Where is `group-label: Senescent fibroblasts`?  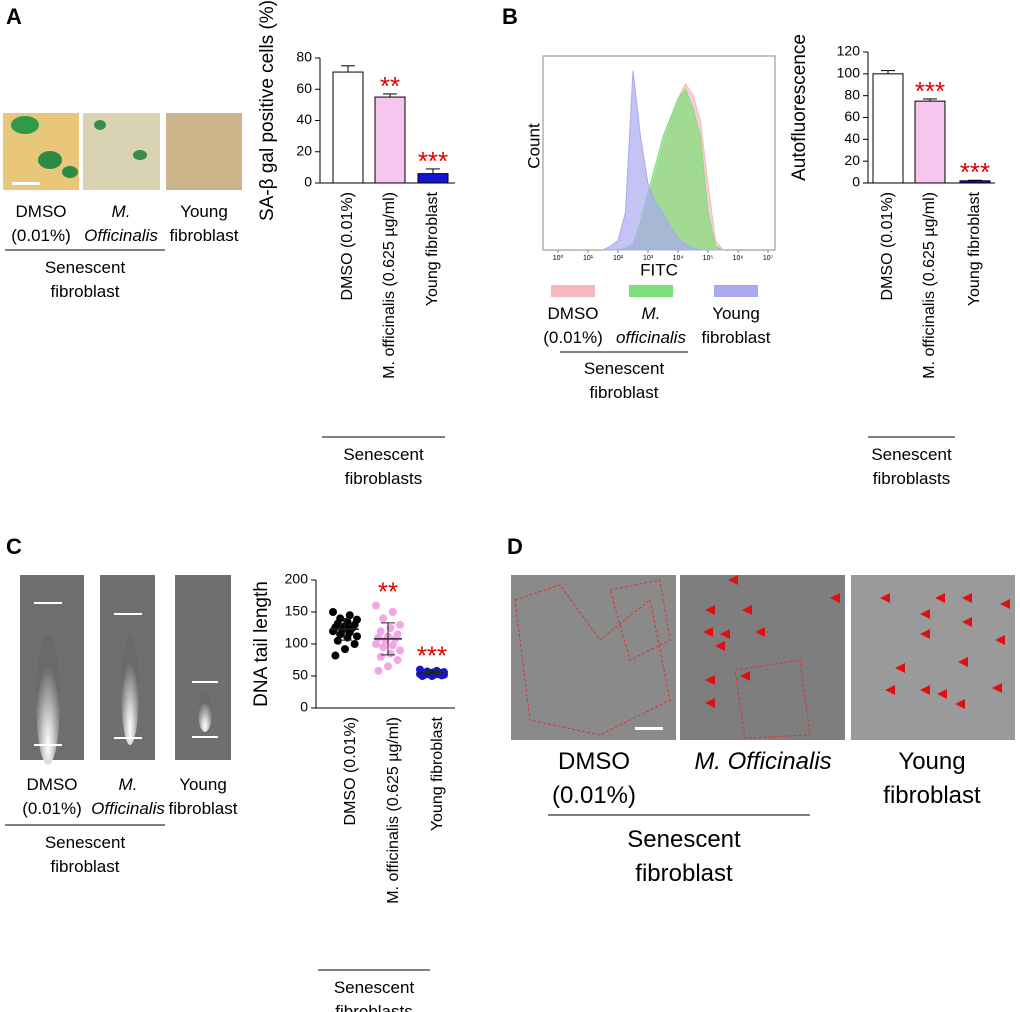 group-label: Senescent fibroblasts is located at coordinates (911, 466).